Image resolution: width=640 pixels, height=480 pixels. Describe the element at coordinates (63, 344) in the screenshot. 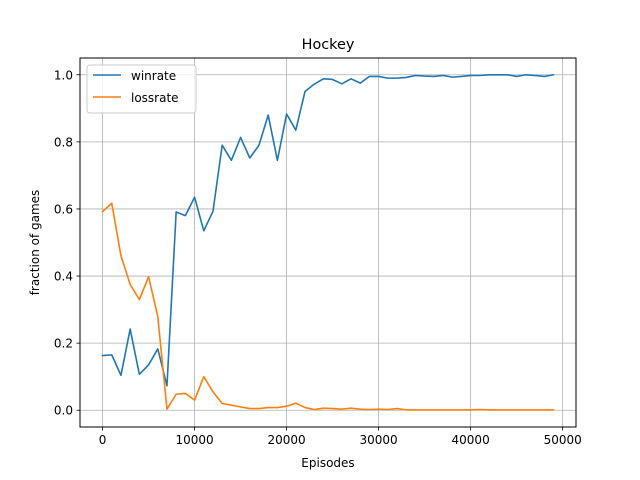

I see `y-tick-label: 0.2` at that location.